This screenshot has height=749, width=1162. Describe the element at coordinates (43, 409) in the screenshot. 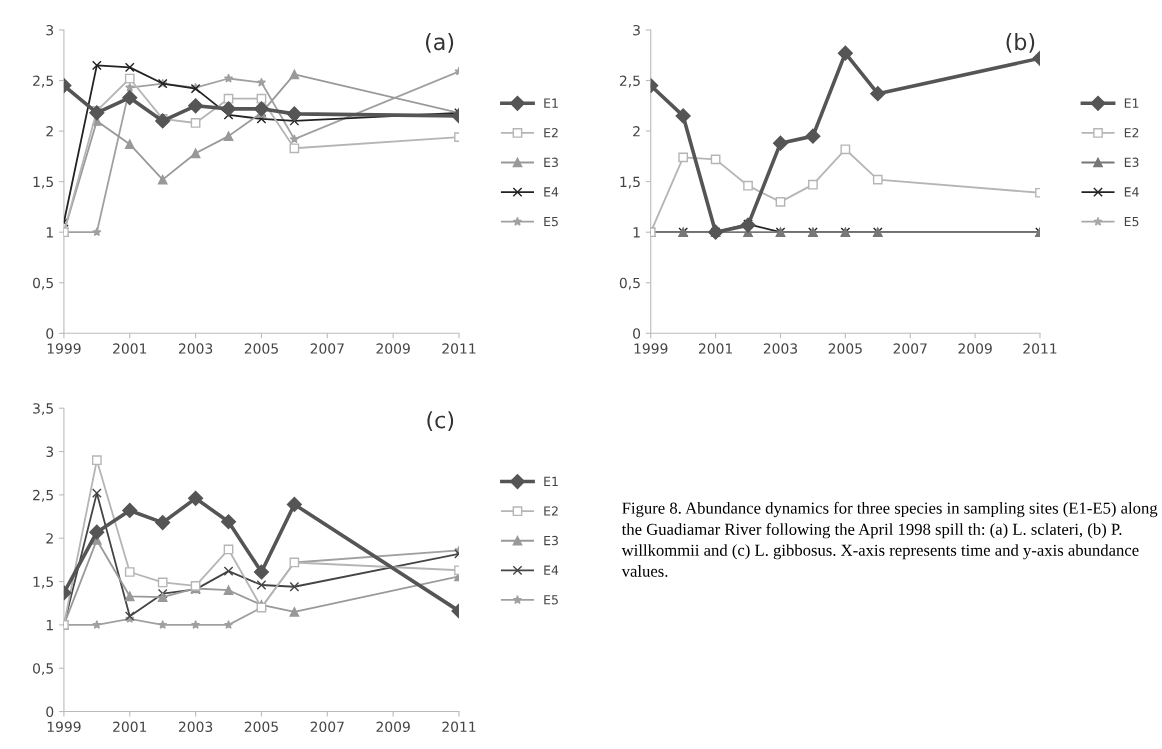

I see `y-tick-label: 3,5` at that location.